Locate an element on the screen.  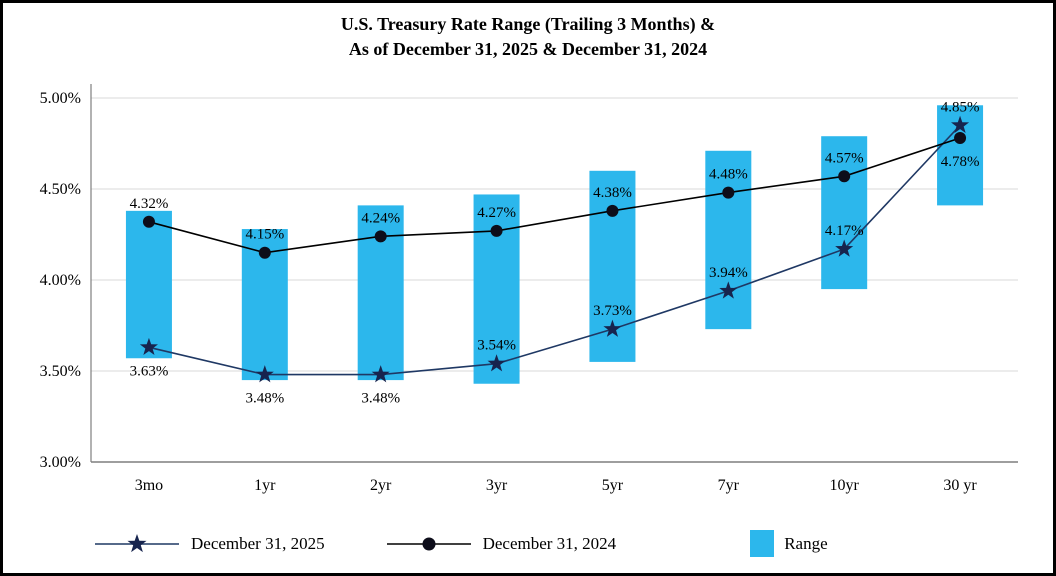
chart-text: 4.17% is located at coordinates (844, 231).